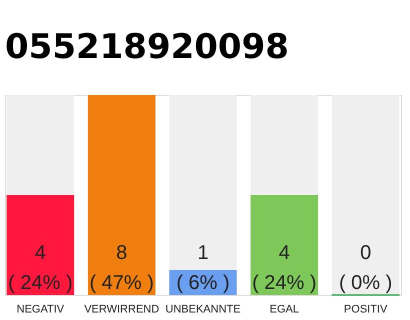 This screenshot has width=410, height=320. Describe the element at coordinates (203, 310) in the screenshot. I see `x-tick-label: UNBEKANNTE` at that location.